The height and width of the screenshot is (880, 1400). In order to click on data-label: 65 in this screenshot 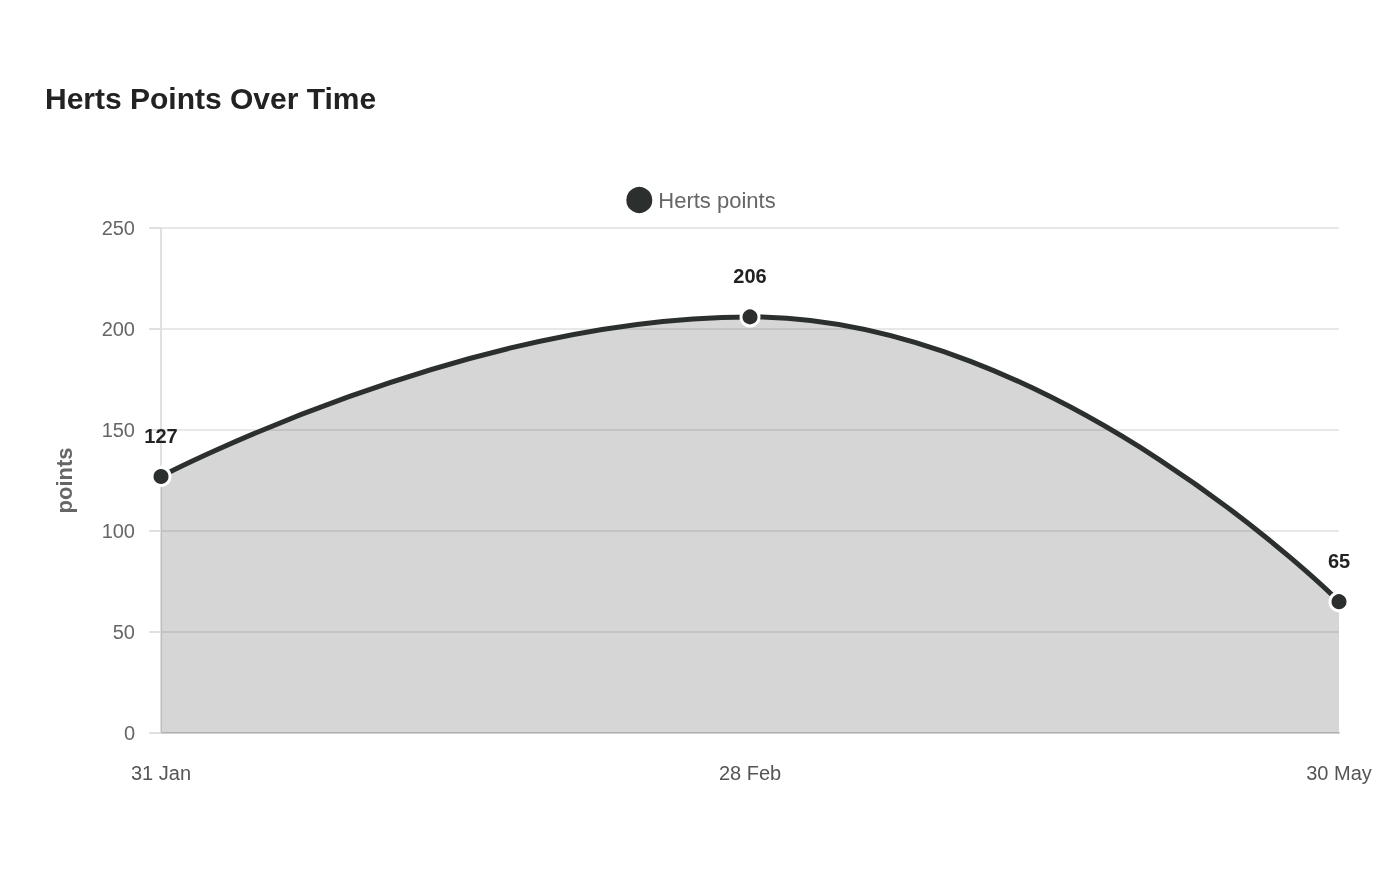, I will do `click(1339, 561)`.